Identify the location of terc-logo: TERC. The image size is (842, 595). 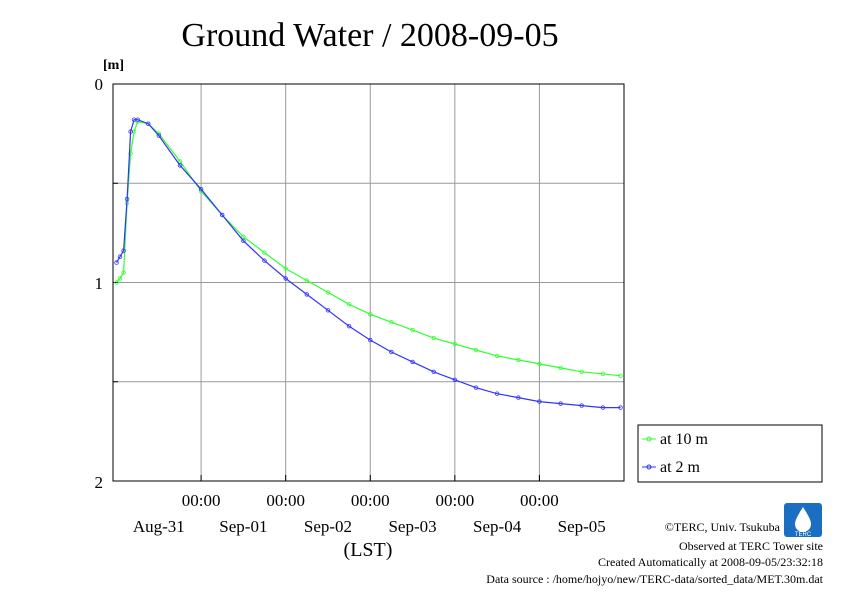
(803, 520).